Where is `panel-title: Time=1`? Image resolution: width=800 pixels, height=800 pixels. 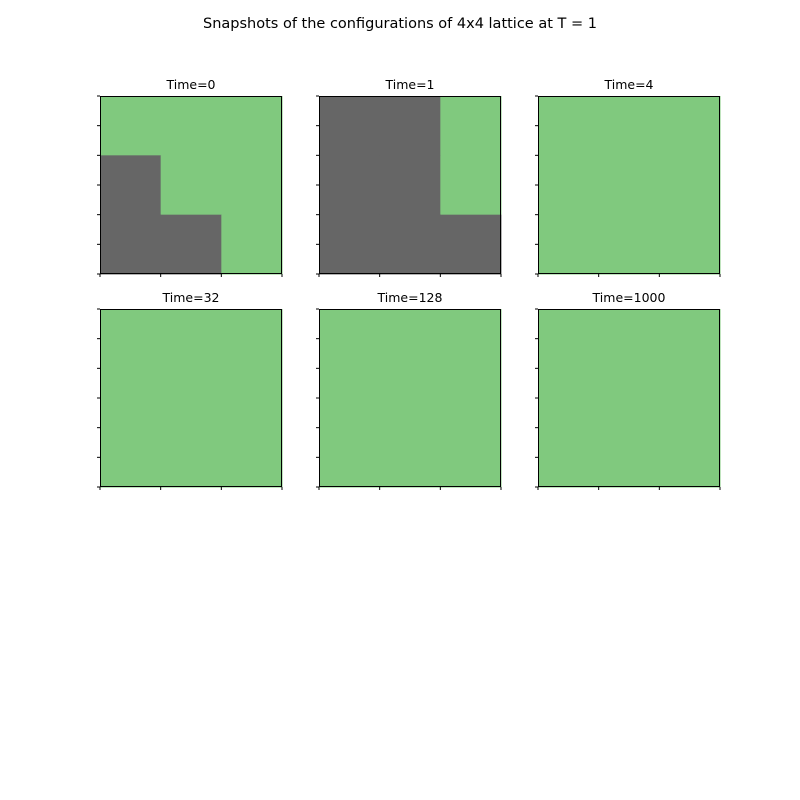
panel-title: Time=1 is located at coordinates (409, 84).